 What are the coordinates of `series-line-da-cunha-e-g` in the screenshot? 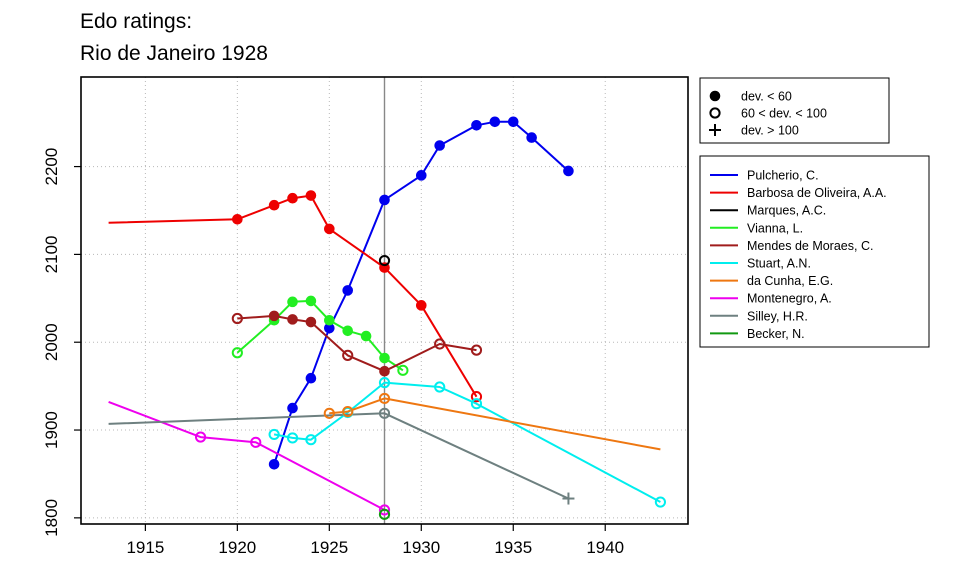 It's located at (495, 424).